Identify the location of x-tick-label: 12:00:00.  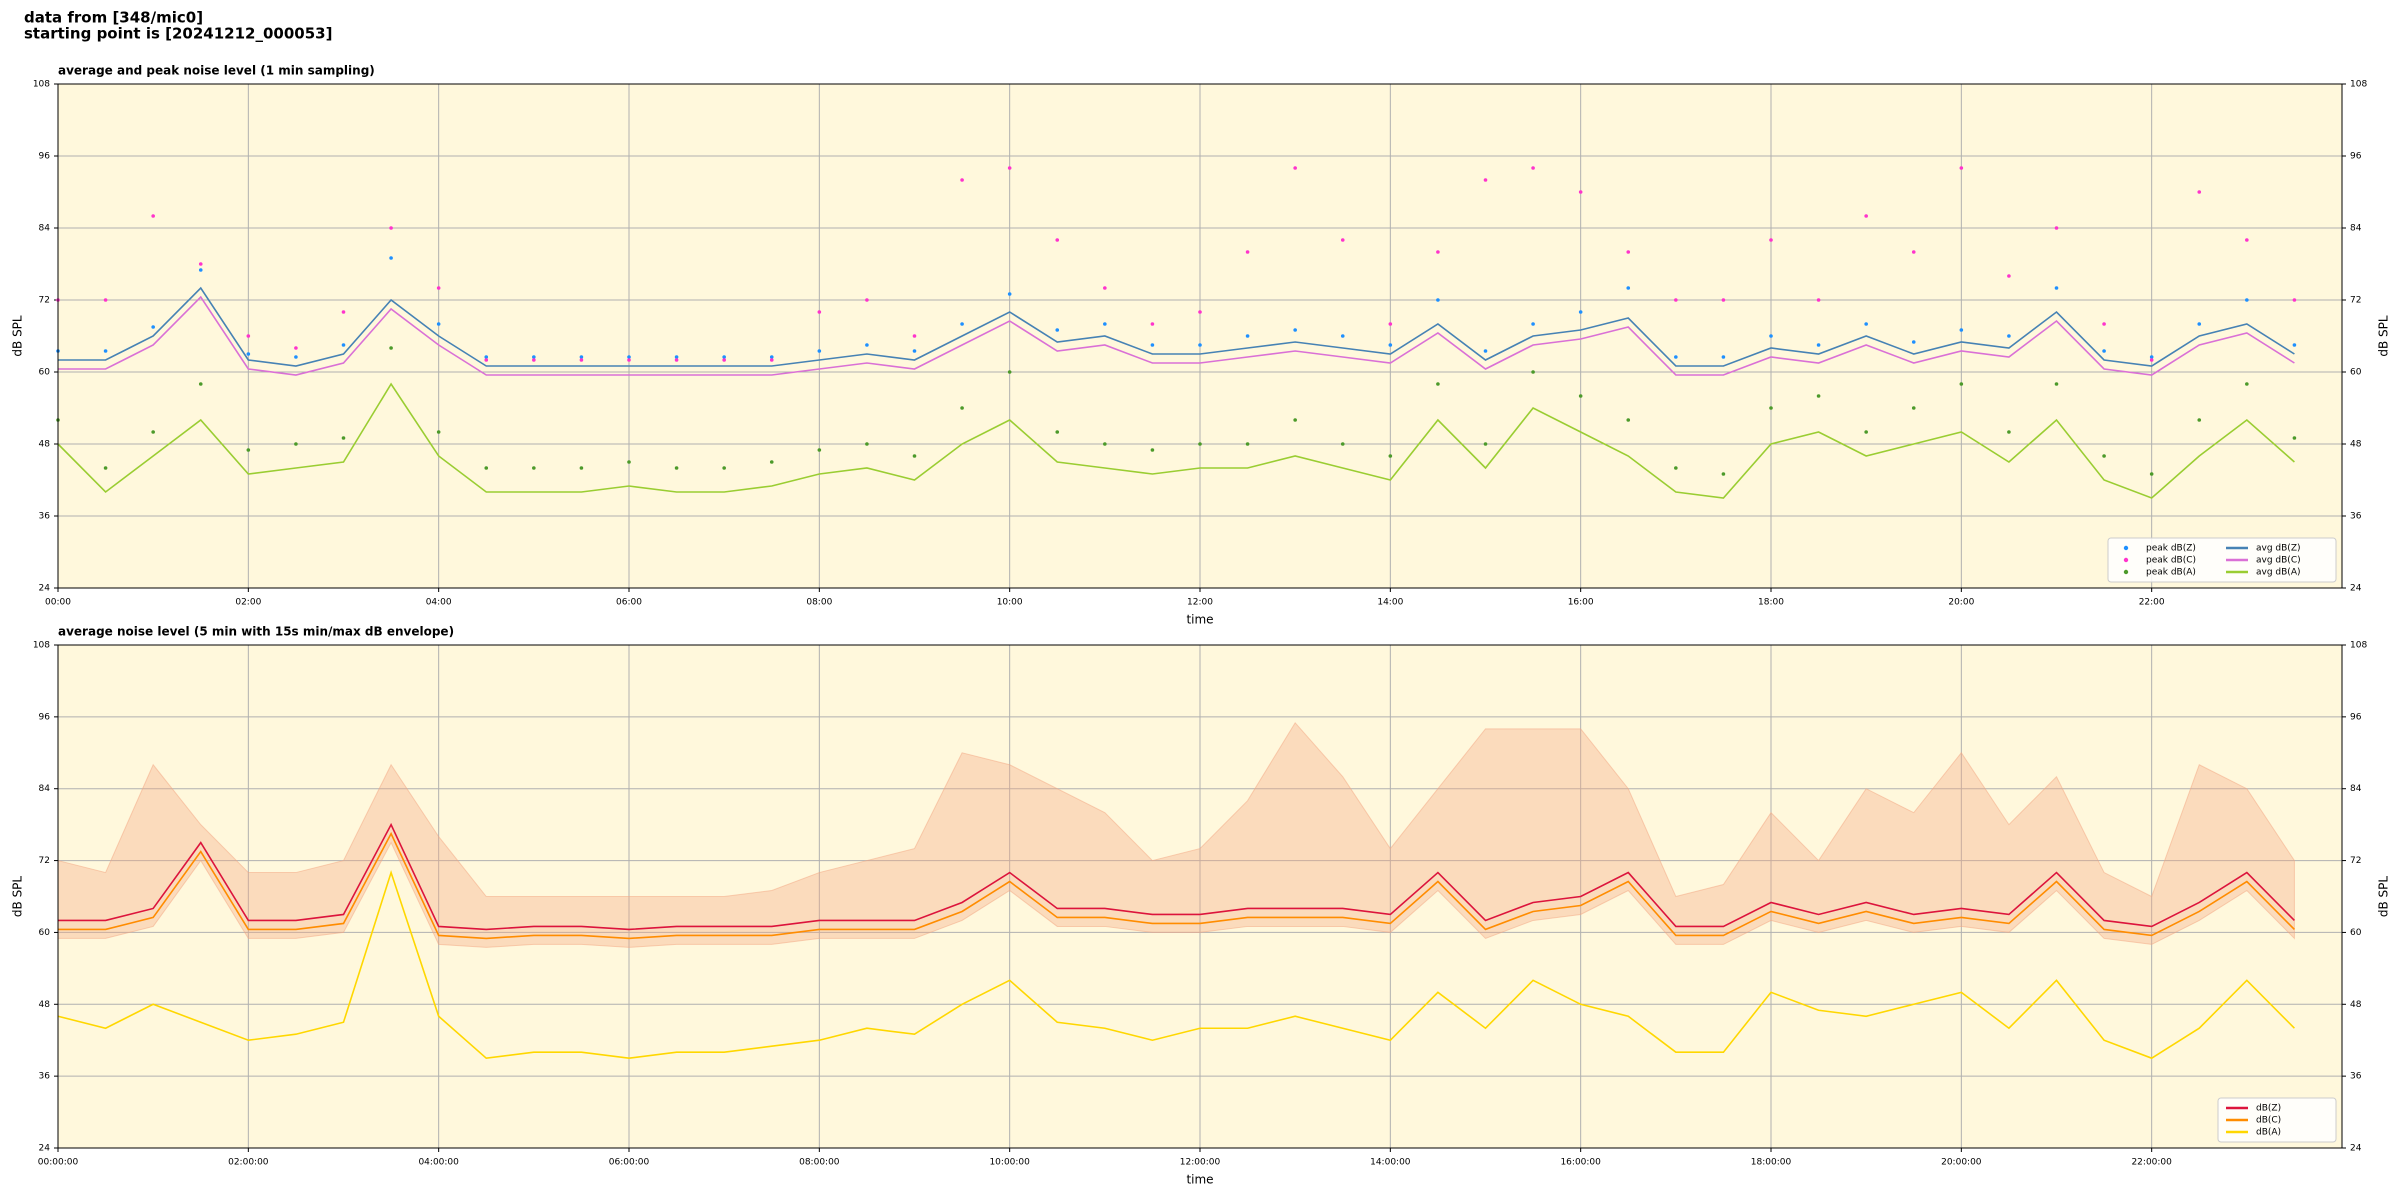
(1200, 1163).